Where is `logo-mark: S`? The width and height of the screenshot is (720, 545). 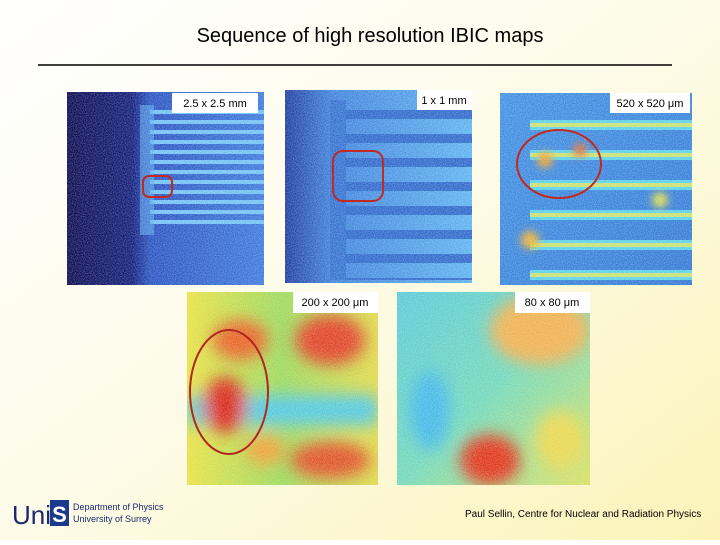 logo-mark: S is located at coordinates (59, 514).